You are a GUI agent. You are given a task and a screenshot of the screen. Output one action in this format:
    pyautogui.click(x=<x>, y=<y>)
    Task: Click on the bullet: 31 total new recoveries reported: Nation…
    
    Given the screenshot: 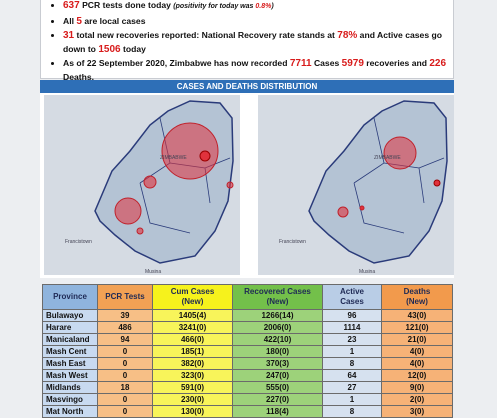 What is the action you would take?
    pyautogui.click(x=258, y=42)
    